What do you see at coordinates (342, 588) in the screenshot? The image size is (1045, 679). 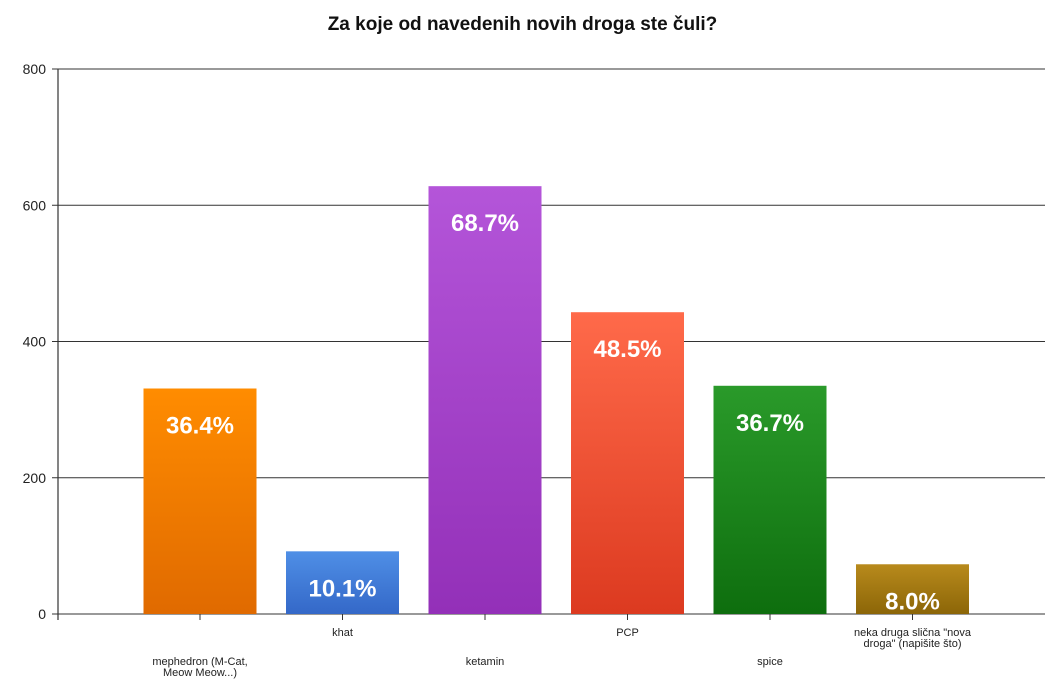 I see `data-label: 10.1%` at bounding box center [342, 588].